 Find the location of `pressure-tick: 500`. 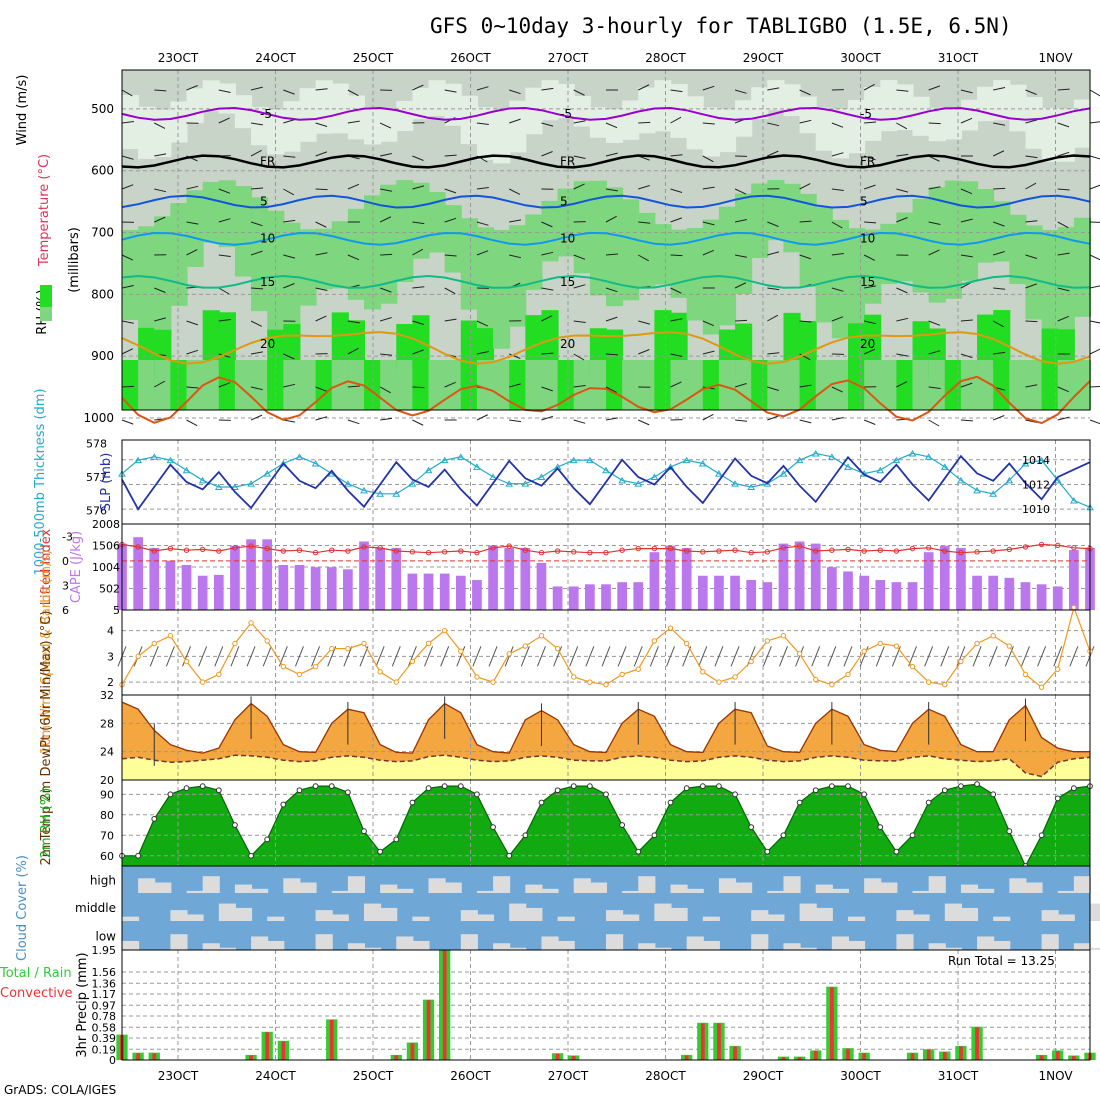

pressure-tick: 500 is located at coordinates (102, 109).